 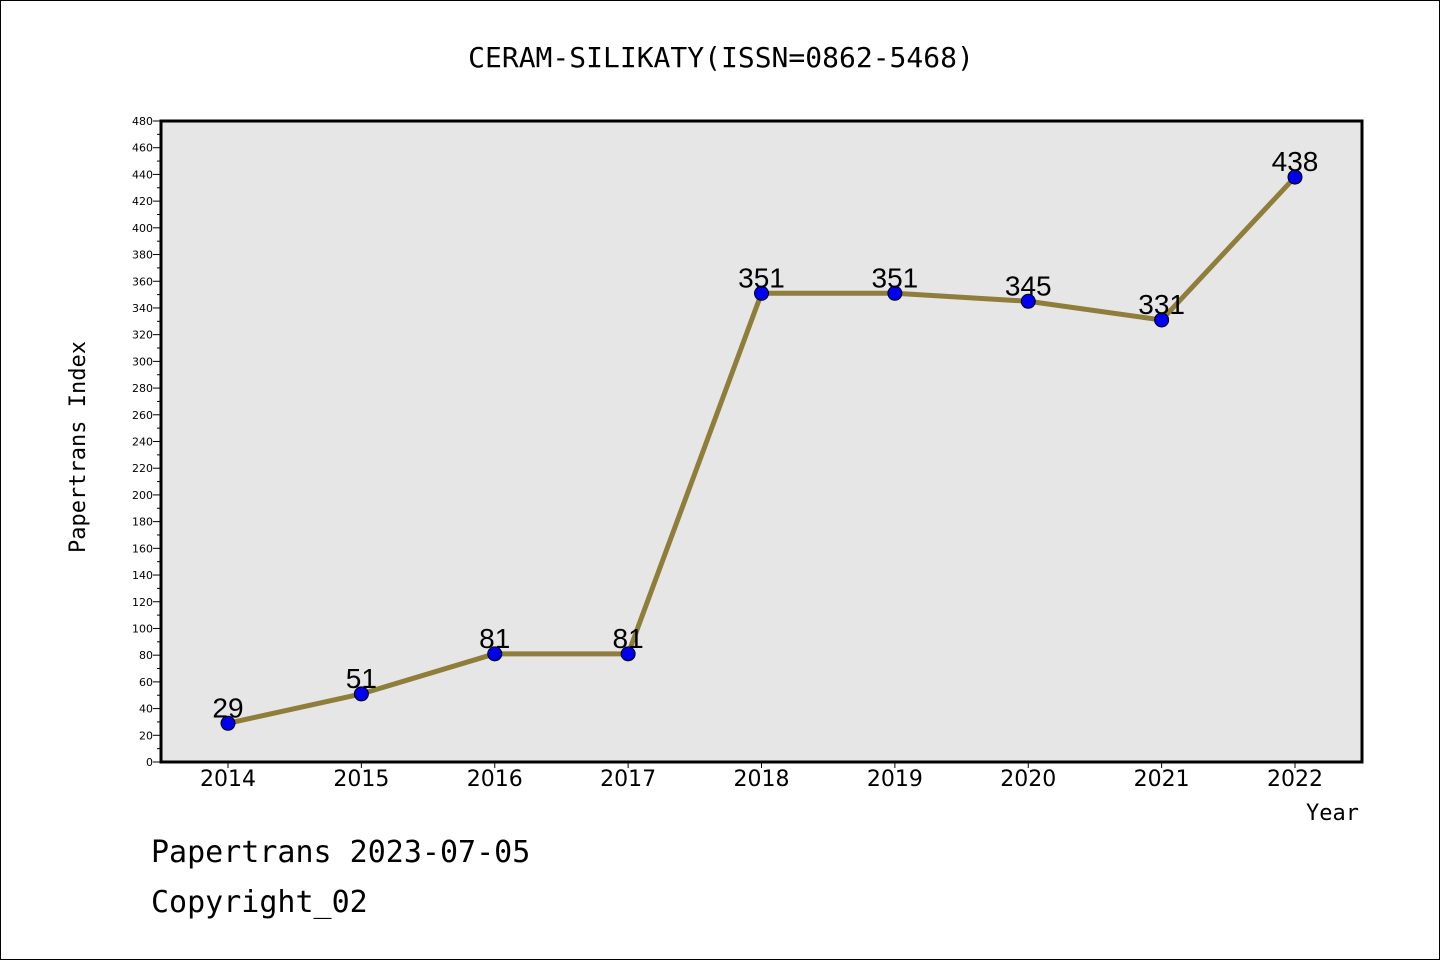 I want to click on y-tick-label: 320, so click(x=142, y=335).